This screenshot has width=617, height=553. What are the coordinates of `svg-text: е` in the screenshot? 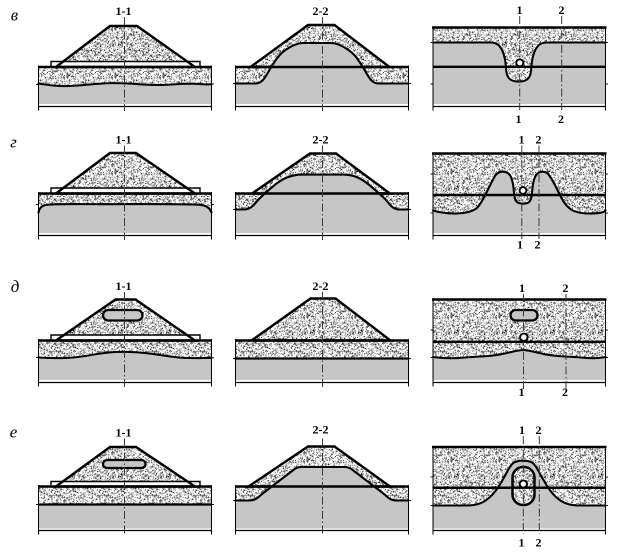 It's located at (14, 432).